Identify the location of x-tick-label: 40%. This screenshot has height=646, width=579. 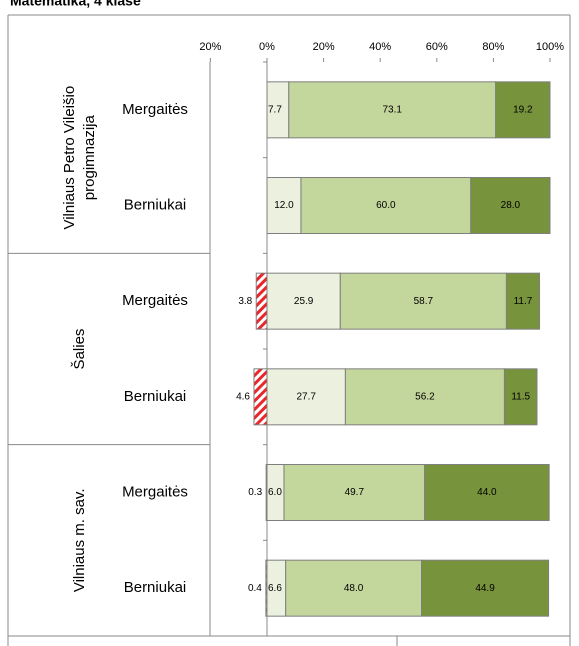
(380, 47).